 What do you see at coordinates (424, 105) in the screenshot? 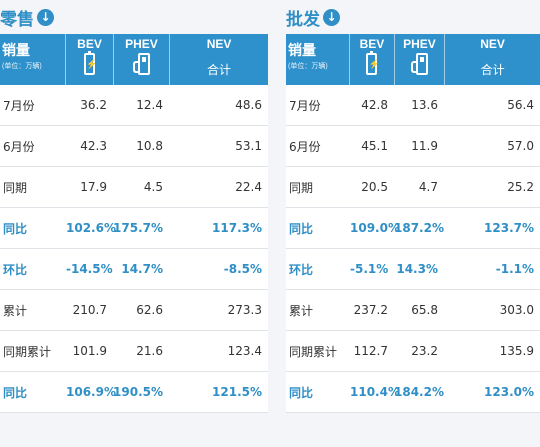
I see `phev-value: 13.6` at bounding box center [424, 105].